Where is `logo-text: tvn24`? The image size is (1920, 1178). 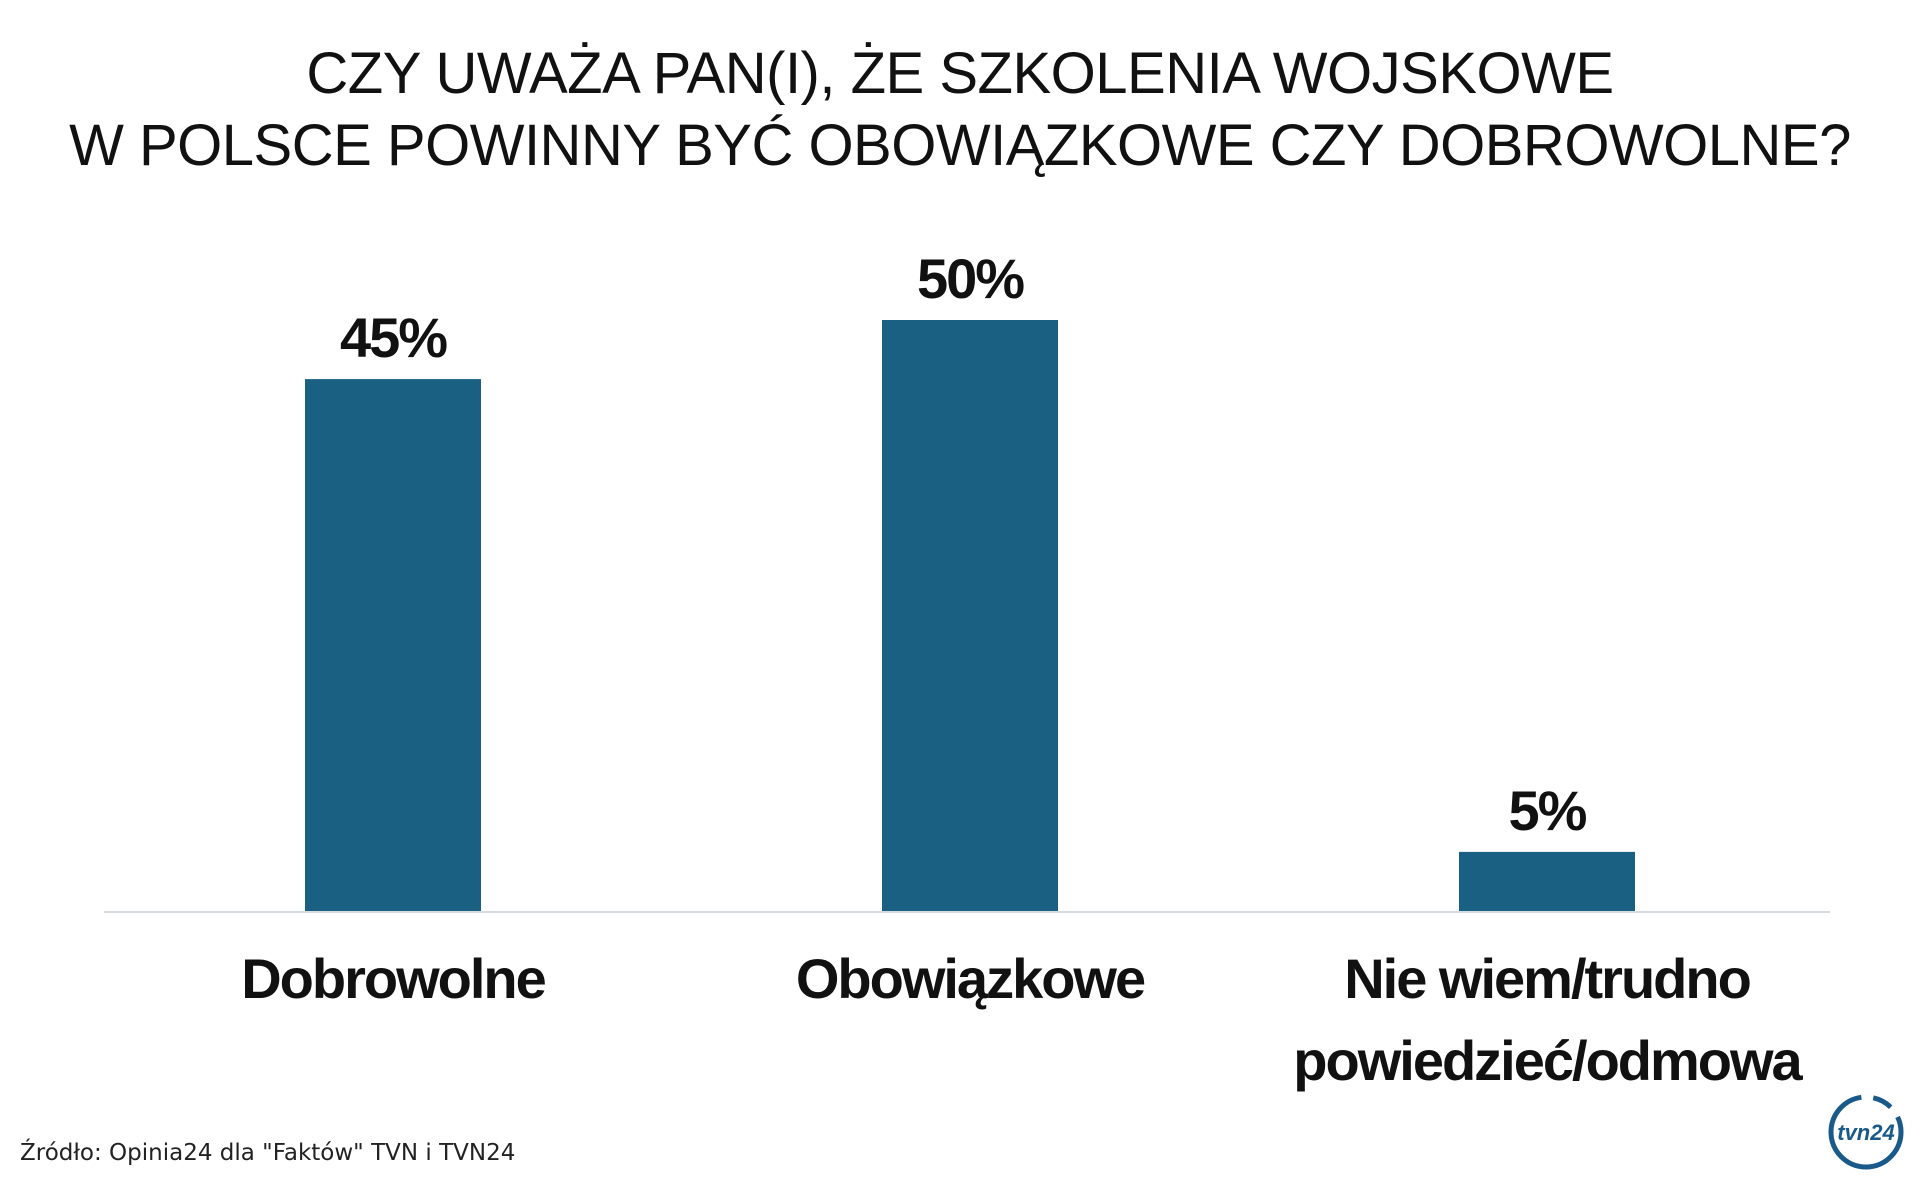 logo-text: tvn24 is located at coordinates (1865, 1132).